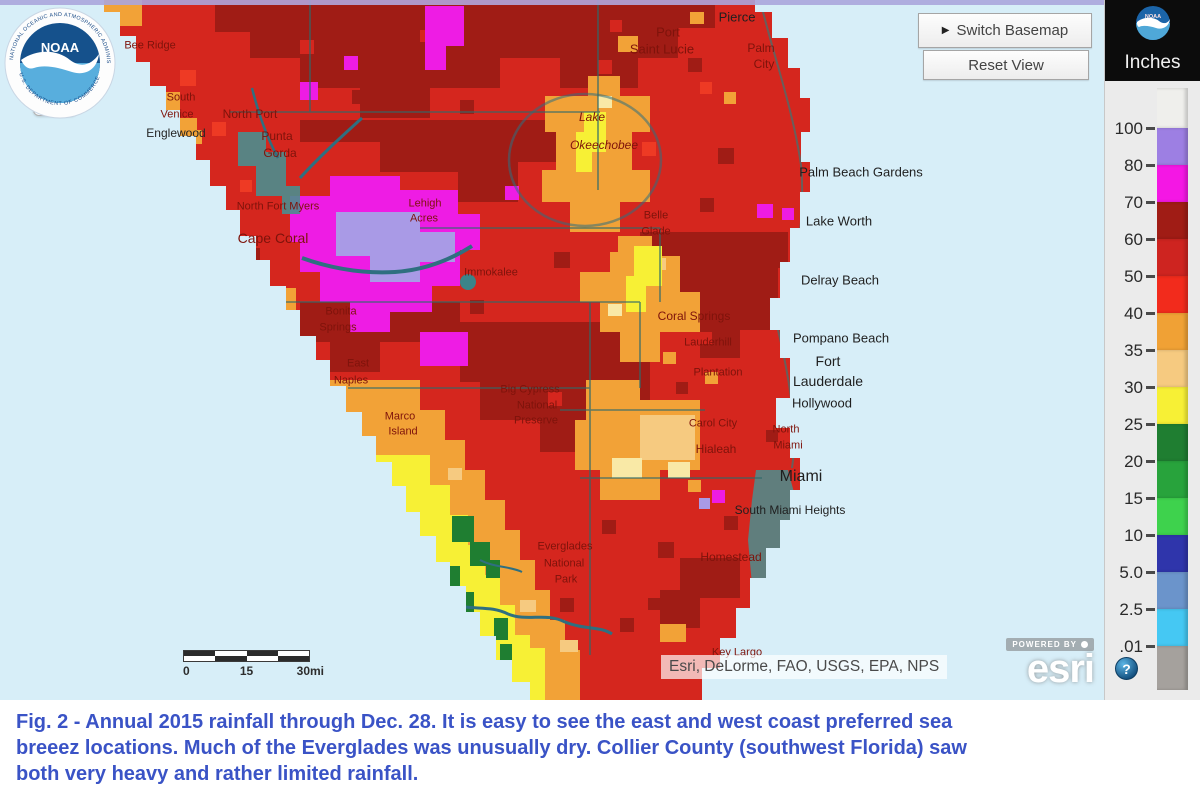 This screenshot has height=793, width=1200. I want to click on reset-view-label: Reset View, so click(1006, 65).